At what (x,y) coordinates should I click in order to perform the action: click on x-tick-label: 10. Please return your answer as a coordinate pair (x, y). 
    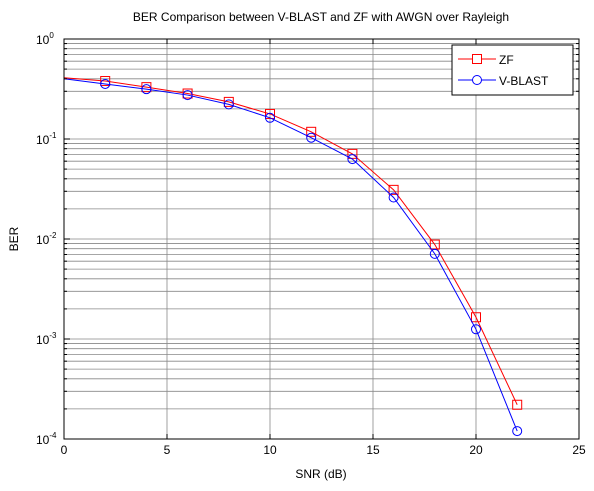
    Looking at the image, I should click on (270, 450).